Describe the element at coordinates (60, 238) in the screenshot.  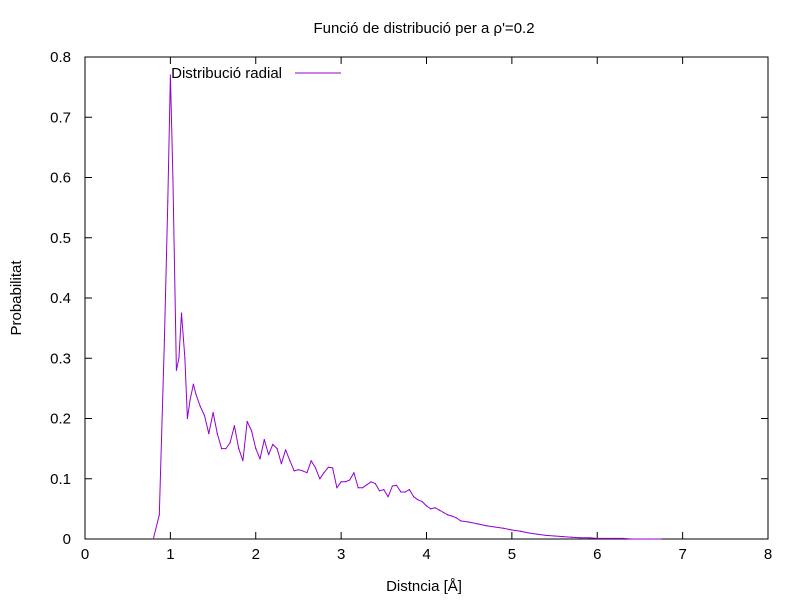
I see `y-tick-label: 0.5` at that location.